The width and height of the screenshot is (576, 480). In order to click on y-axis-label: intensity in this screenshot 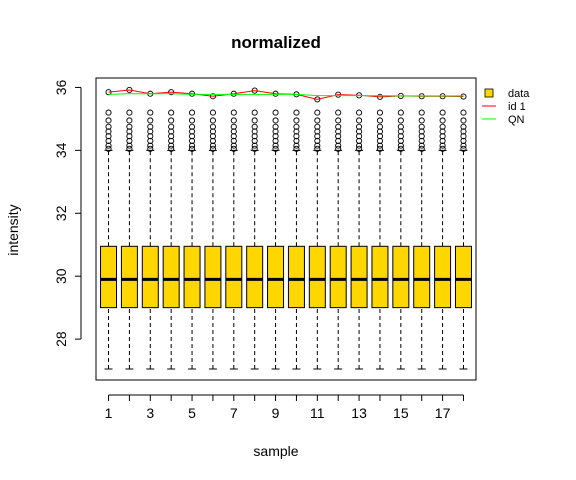, I will do `click(13, 229)`.